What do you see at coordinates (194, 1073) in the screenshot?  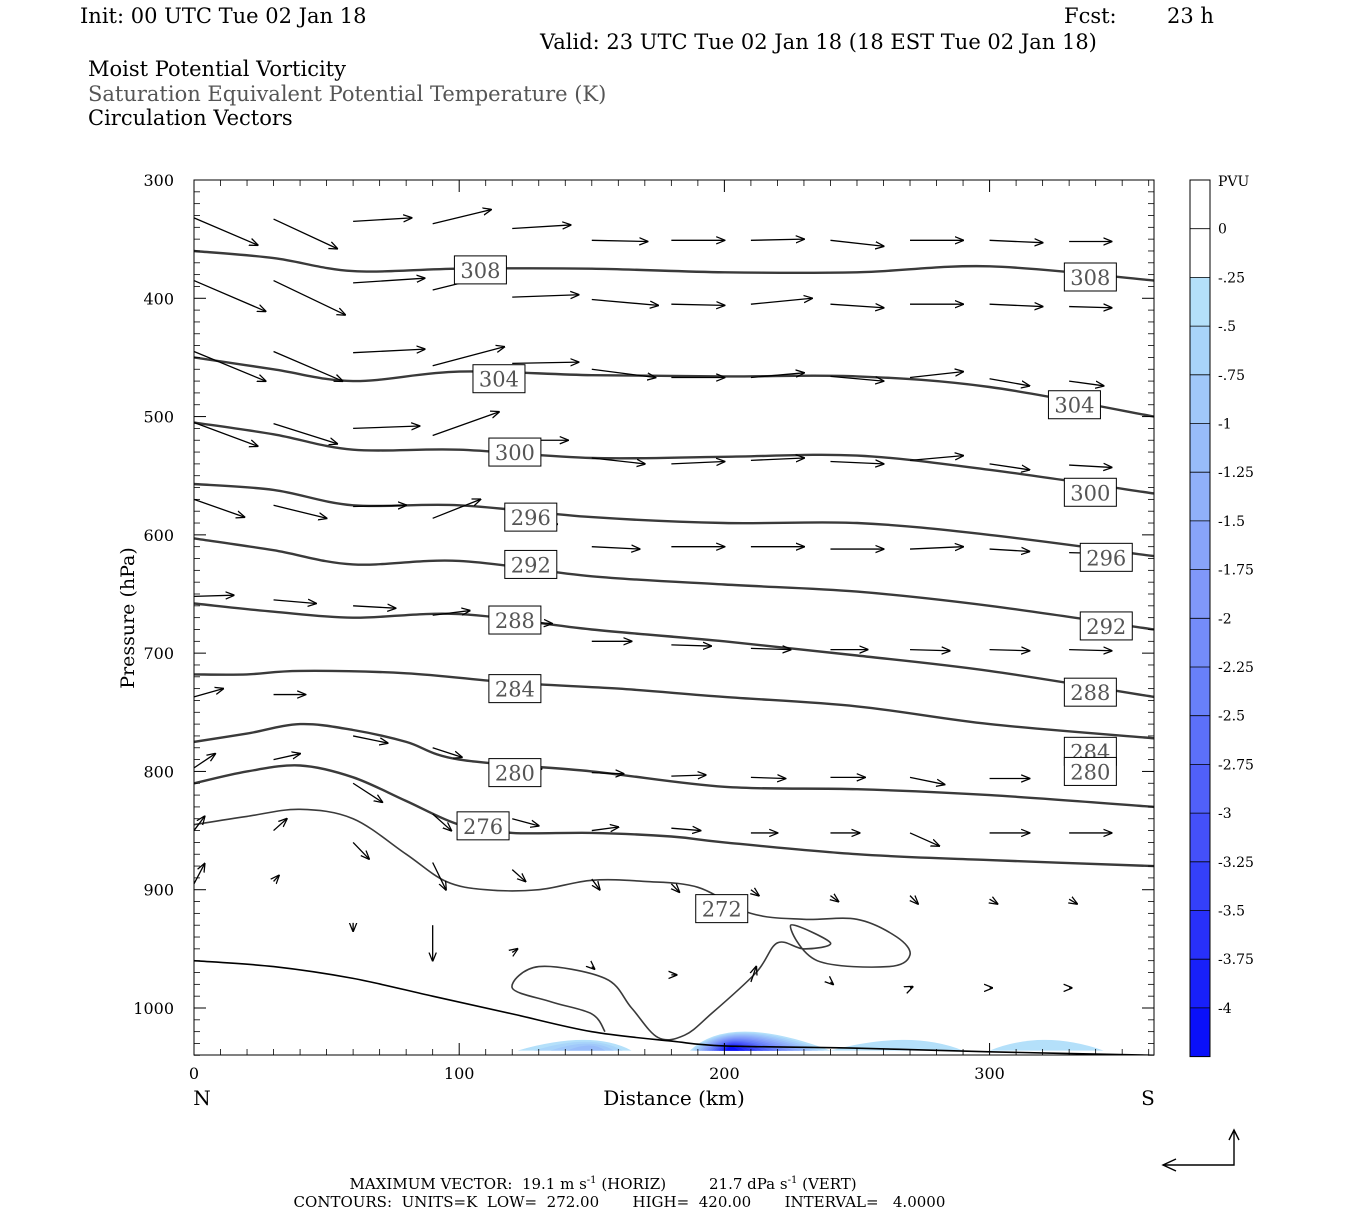 I see `x-tick-label: 0` at bounding box center [194, 1073].